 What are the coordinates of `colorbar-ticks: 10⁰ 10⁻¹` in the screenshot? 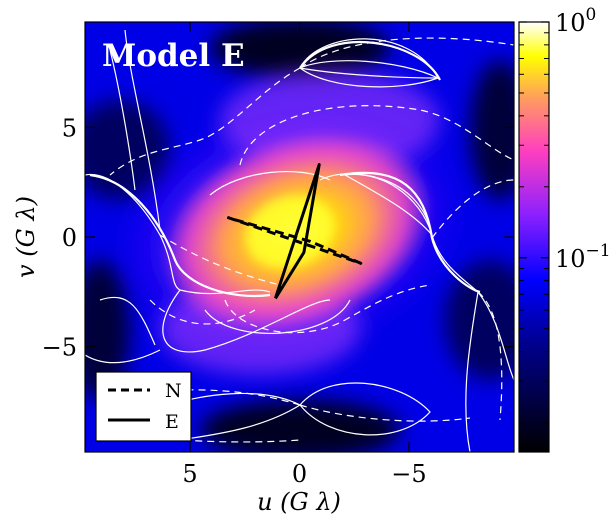 It's located at (565, 214).